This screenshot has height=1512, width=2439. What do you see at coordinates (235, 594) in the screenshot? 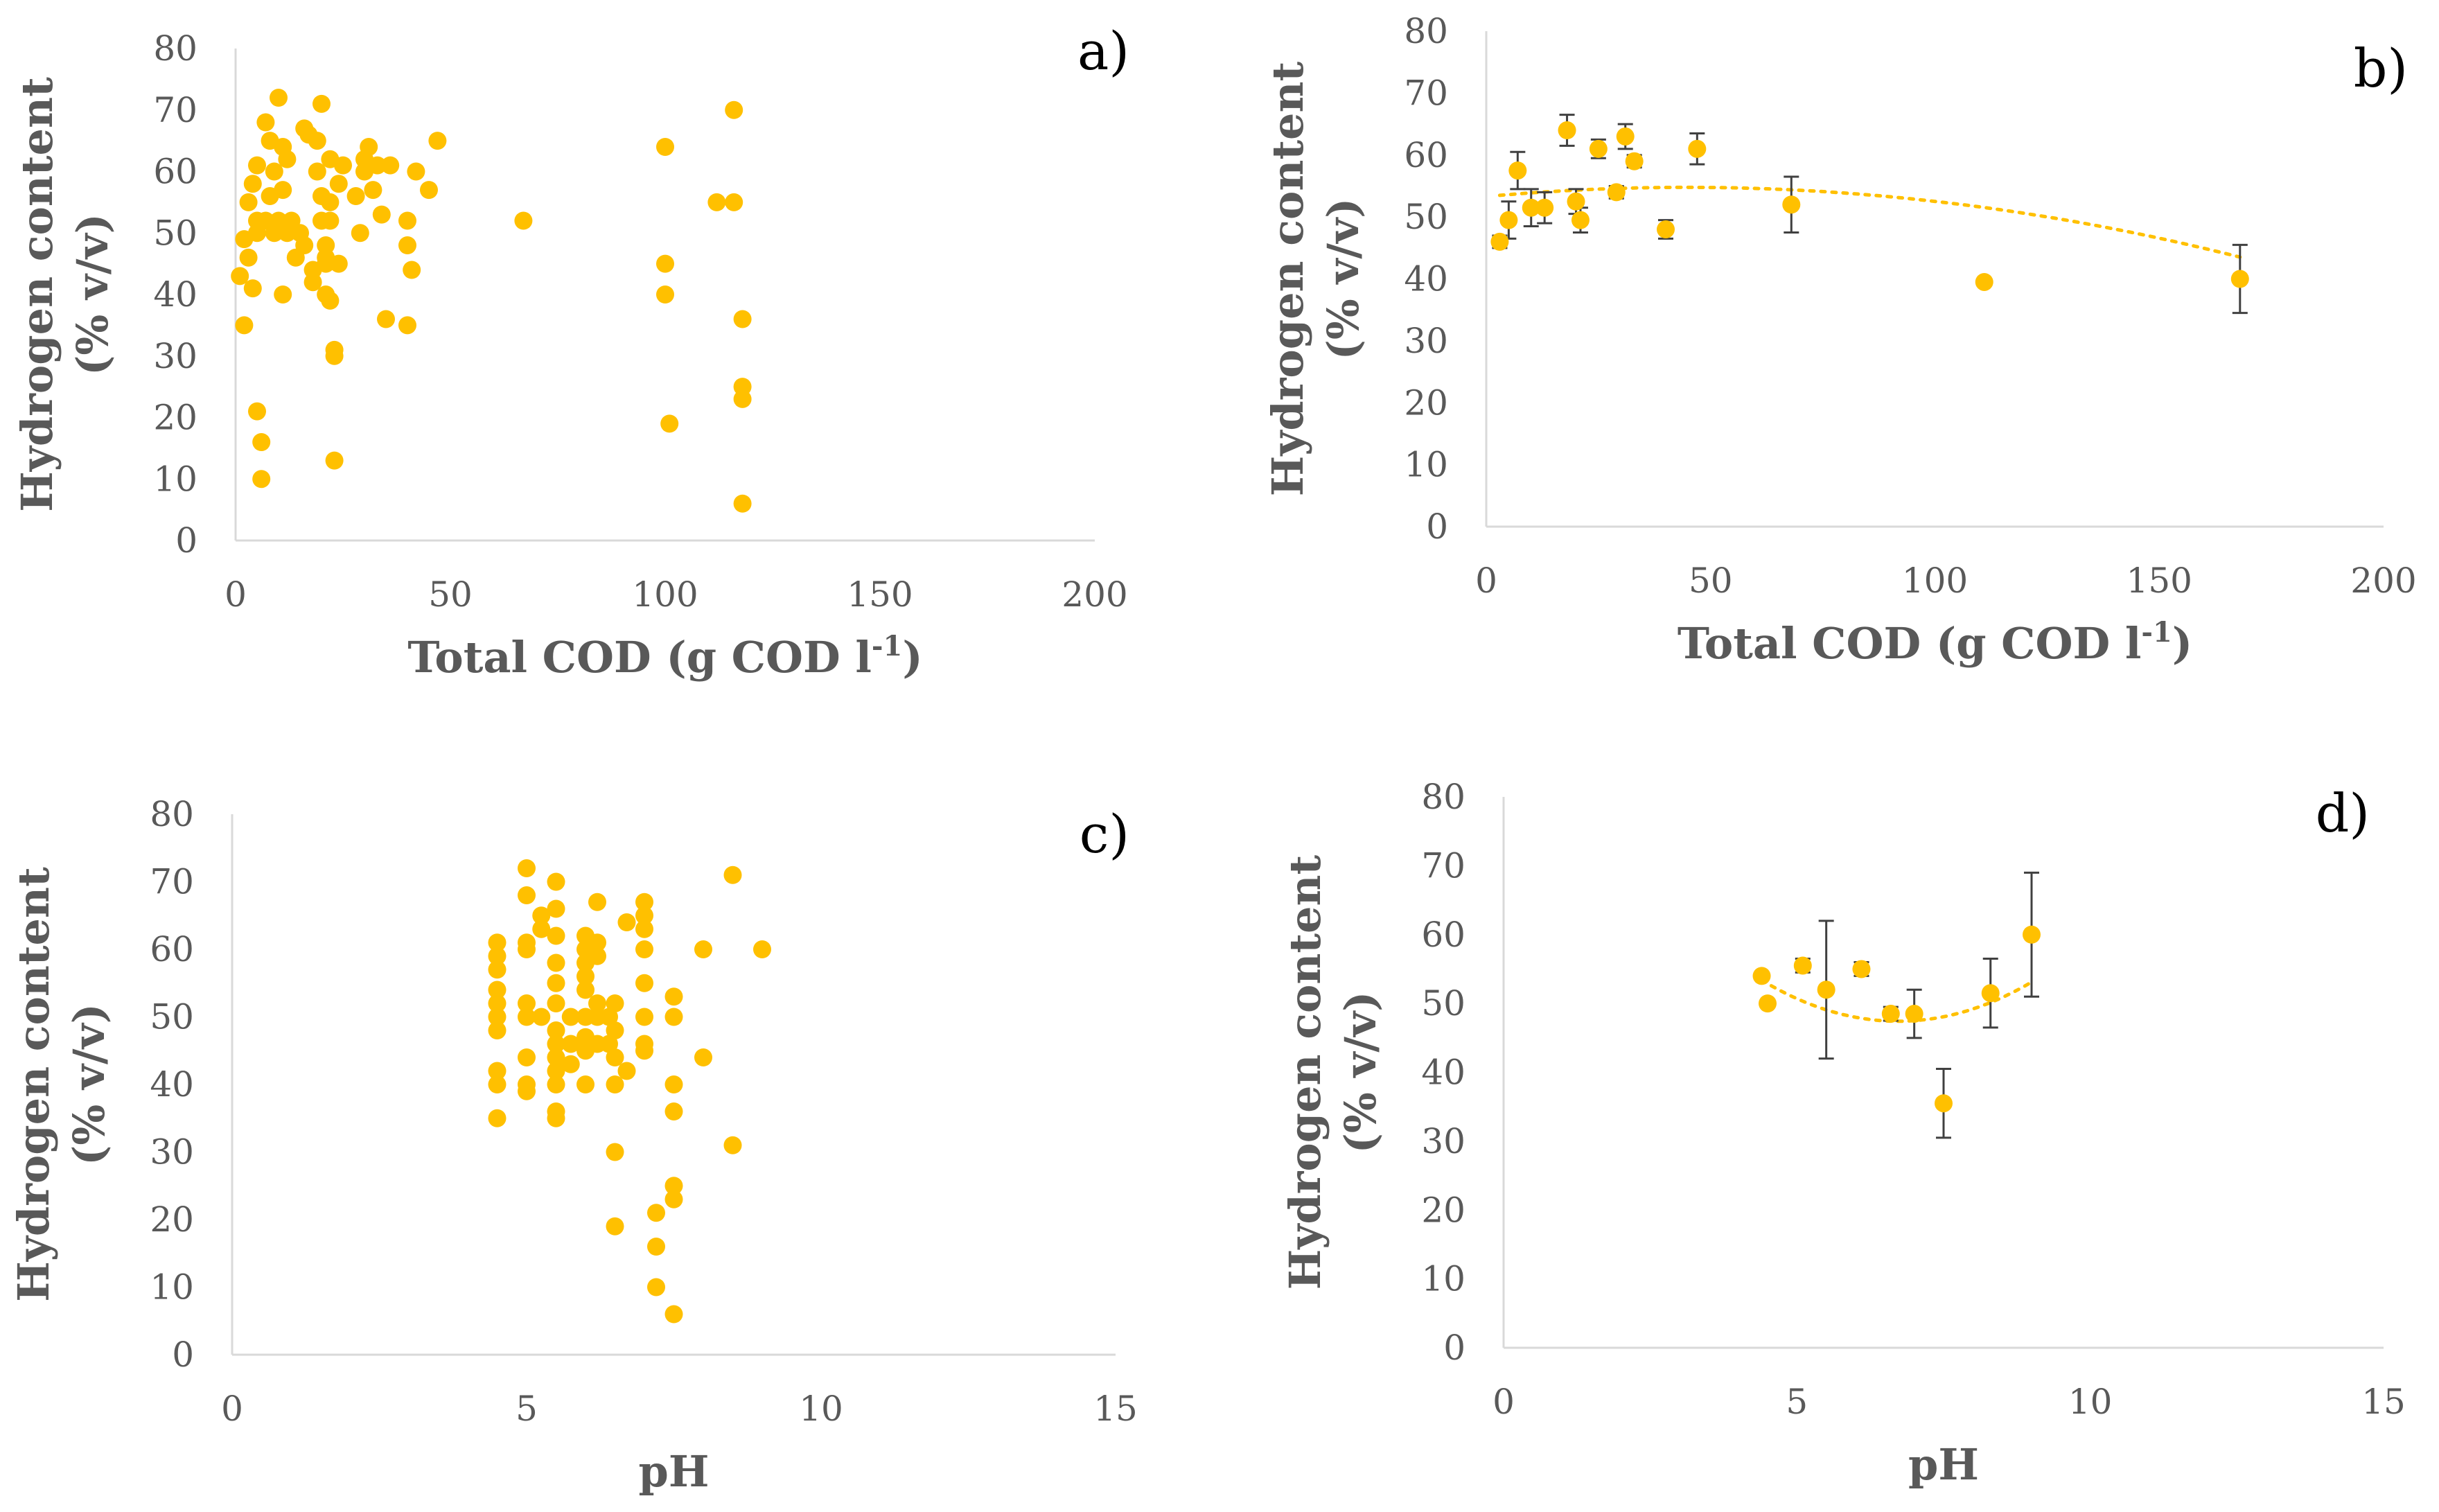
I see `x-tick-label: 0` at bounding box center [235, 594].